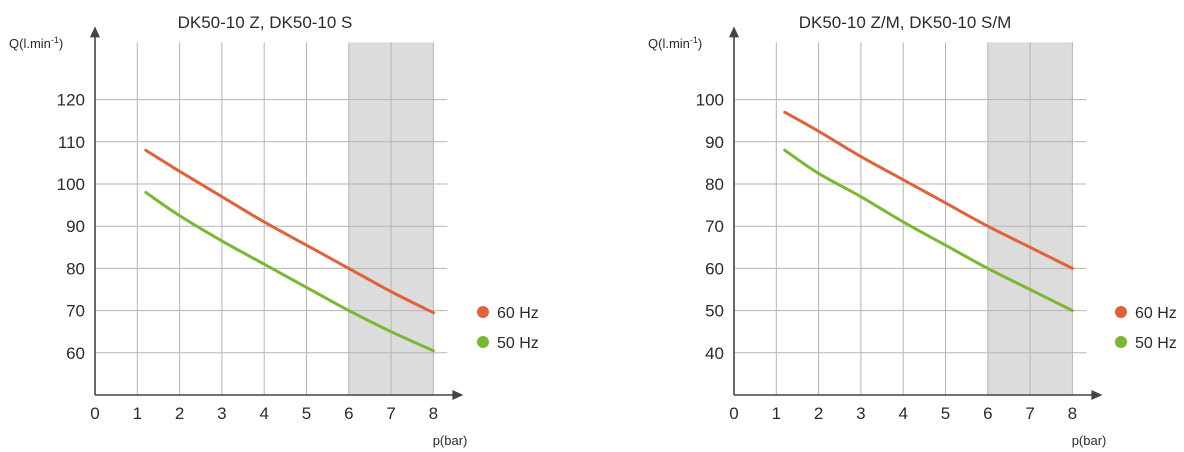 This screenshot has height=452, width=1184. I want to click on y-tick-label: 40, so click(714, 353).